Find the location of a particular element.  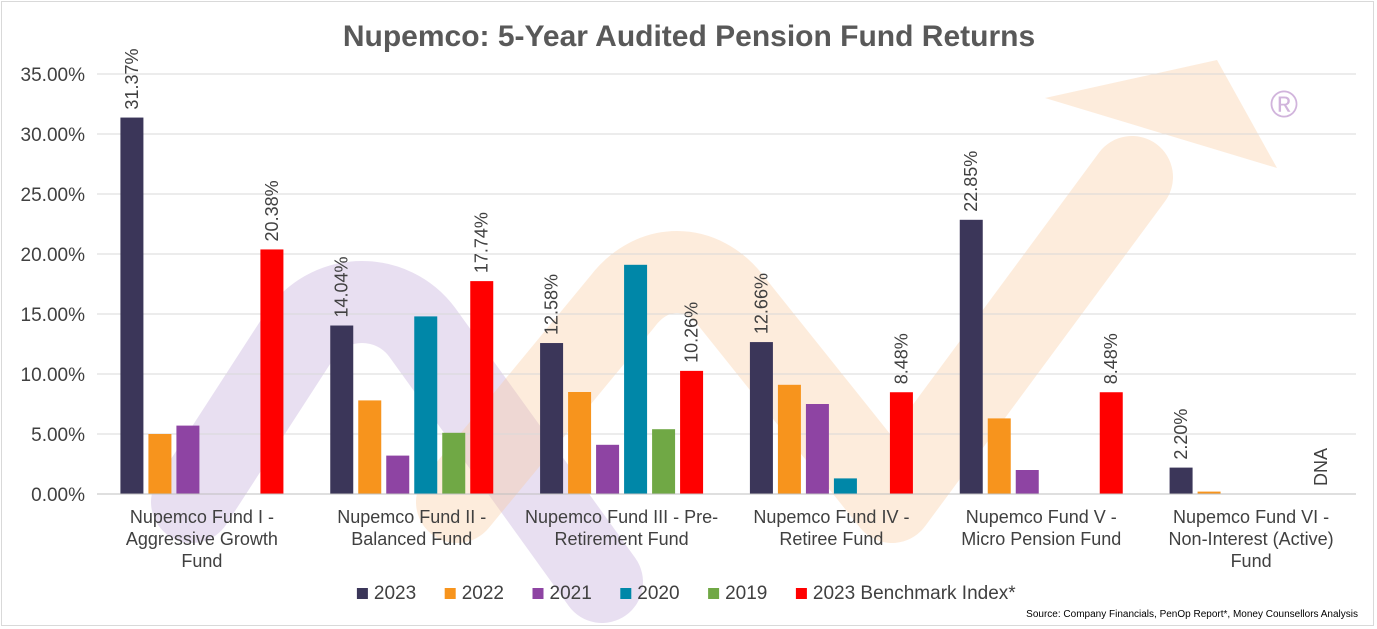

category-label: Nupemco Fund IV -Retiree Fund is located at coordinates (831, 528).